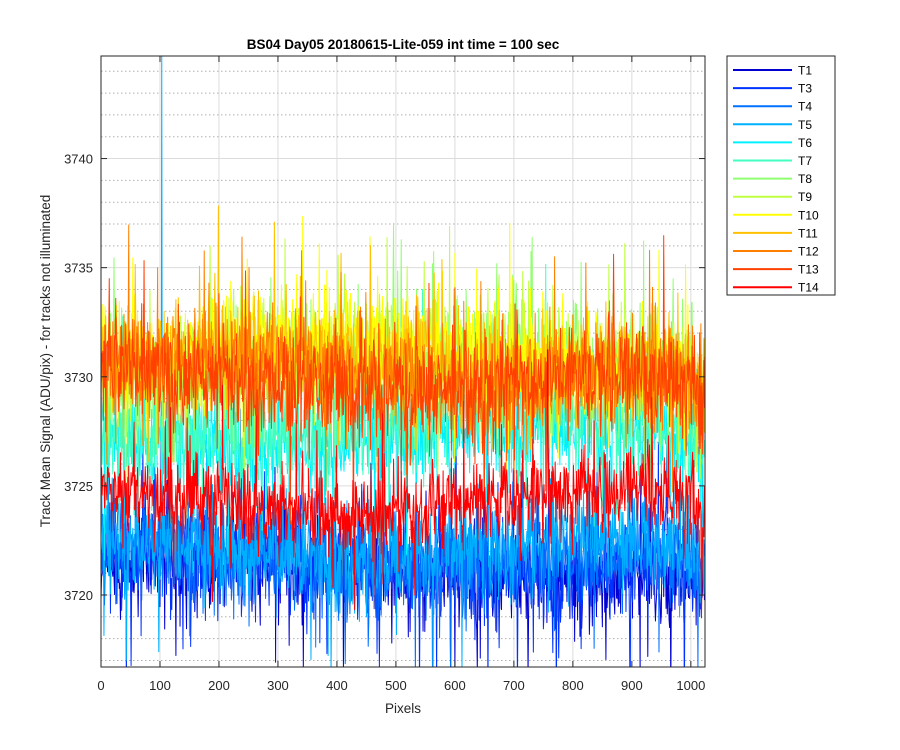  I want to click on y-tick-labels: 3720 3725 3730 3735 3740, so click(78, 377).